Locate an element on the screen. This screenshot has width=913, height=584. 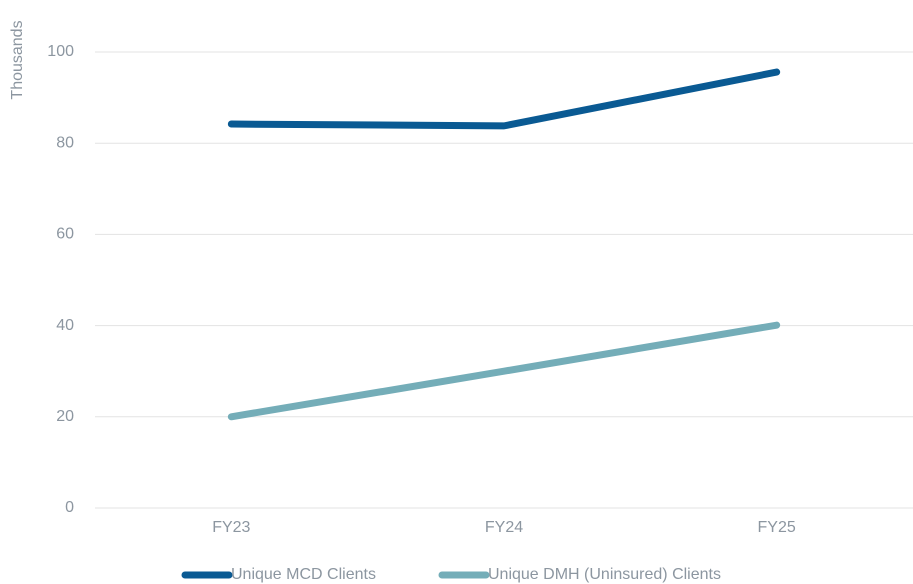
y-tick-label: 40 is located at coordinates (65, 325).